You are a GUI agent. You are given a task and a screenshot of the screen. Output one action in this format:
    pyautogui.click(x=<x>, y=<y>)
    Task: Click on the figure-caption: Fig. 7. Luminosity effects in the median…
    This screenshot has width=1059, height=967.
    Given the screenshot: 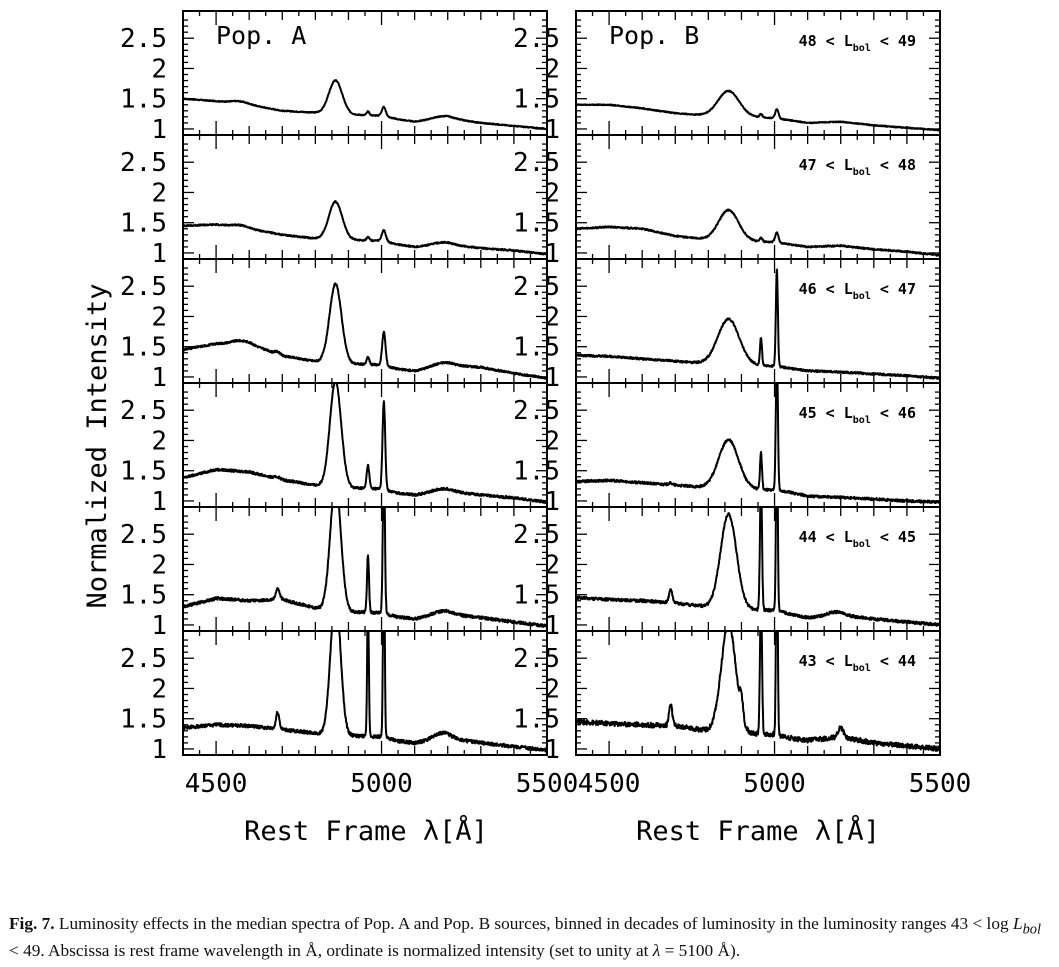 What is the action you would take?
    pyautogui.click(x=531, y=937)
    